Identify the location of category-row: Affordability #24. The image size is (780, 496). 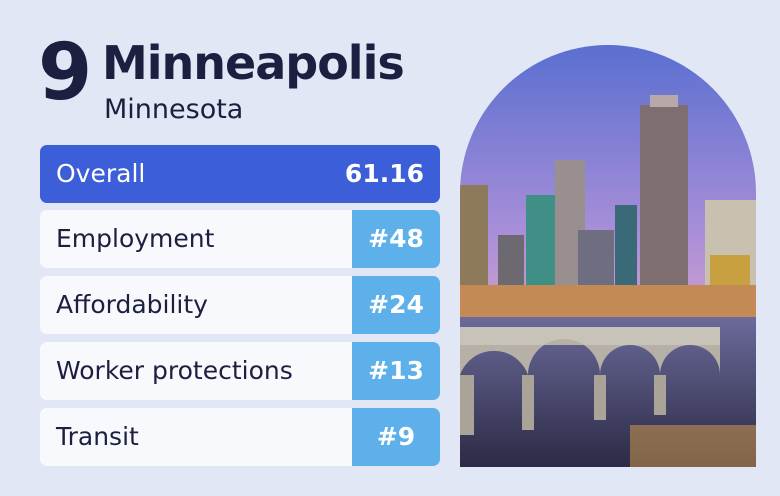
(240, 305).